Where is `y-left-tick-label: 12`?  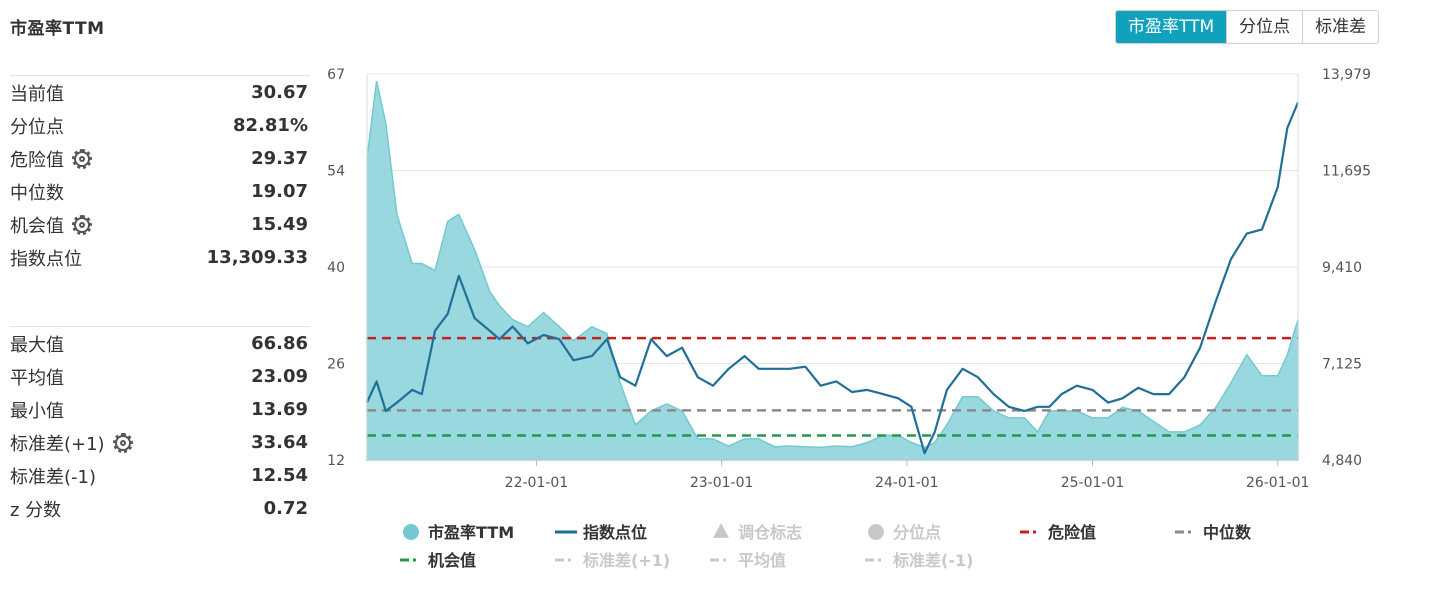 y-left-tick-label: 12 is located at coordinates (336, 461).